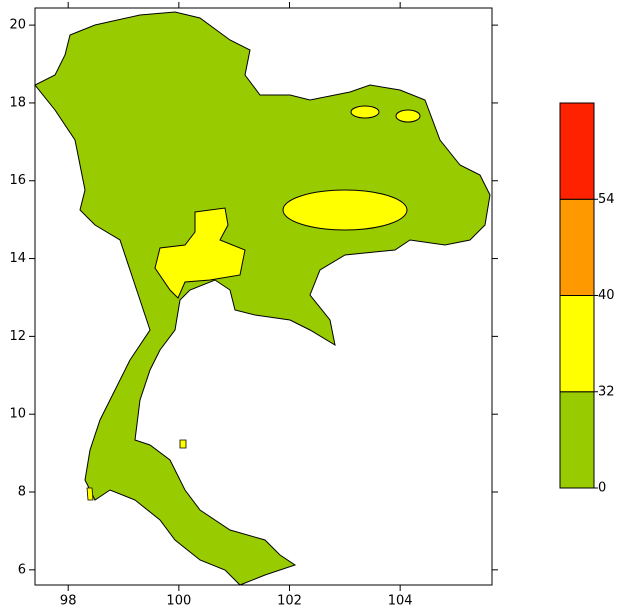 This screenshot has height=614, width=620. I want to click on colorbar-label: 54, so click(606, 199).